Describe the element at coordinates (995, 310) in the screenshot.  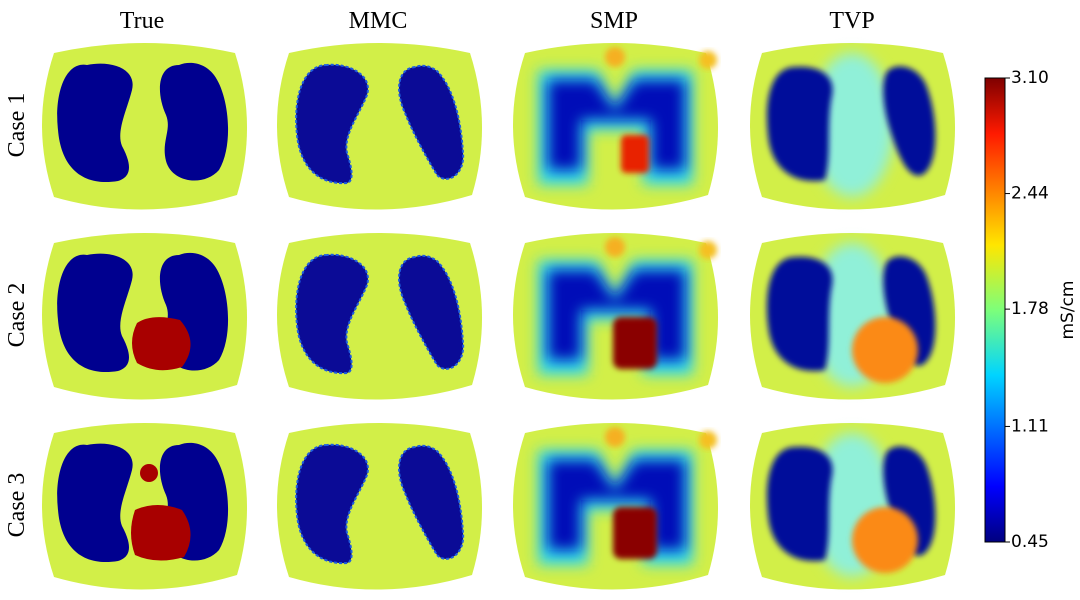
I see `colorbar` at that location.